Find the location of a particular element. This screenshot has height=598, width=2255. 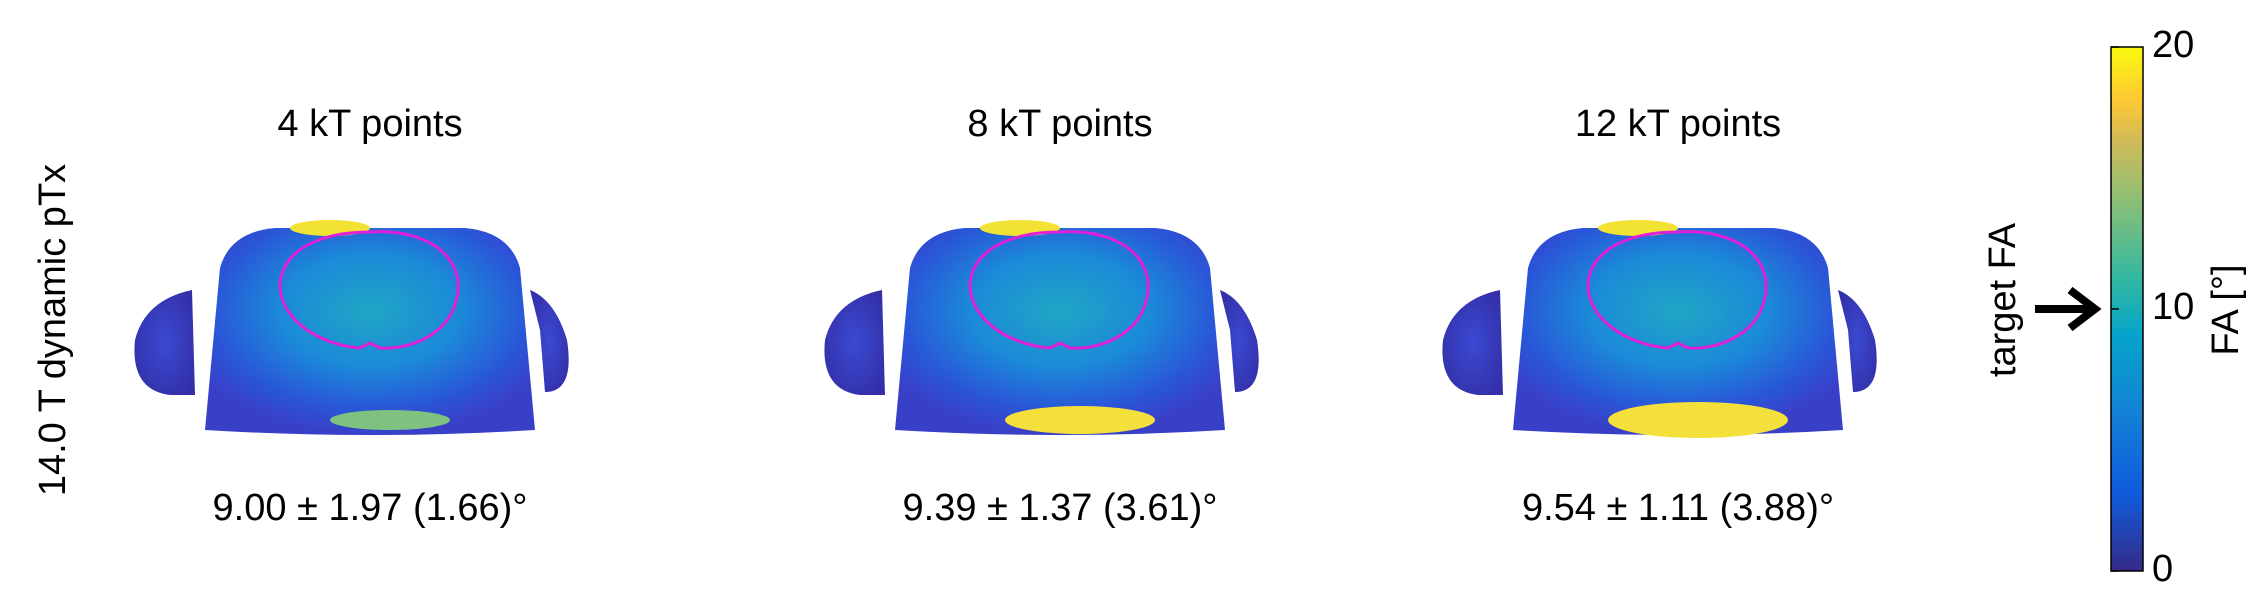

panel-title: 4 kT points is located at coordinates (369, 124).